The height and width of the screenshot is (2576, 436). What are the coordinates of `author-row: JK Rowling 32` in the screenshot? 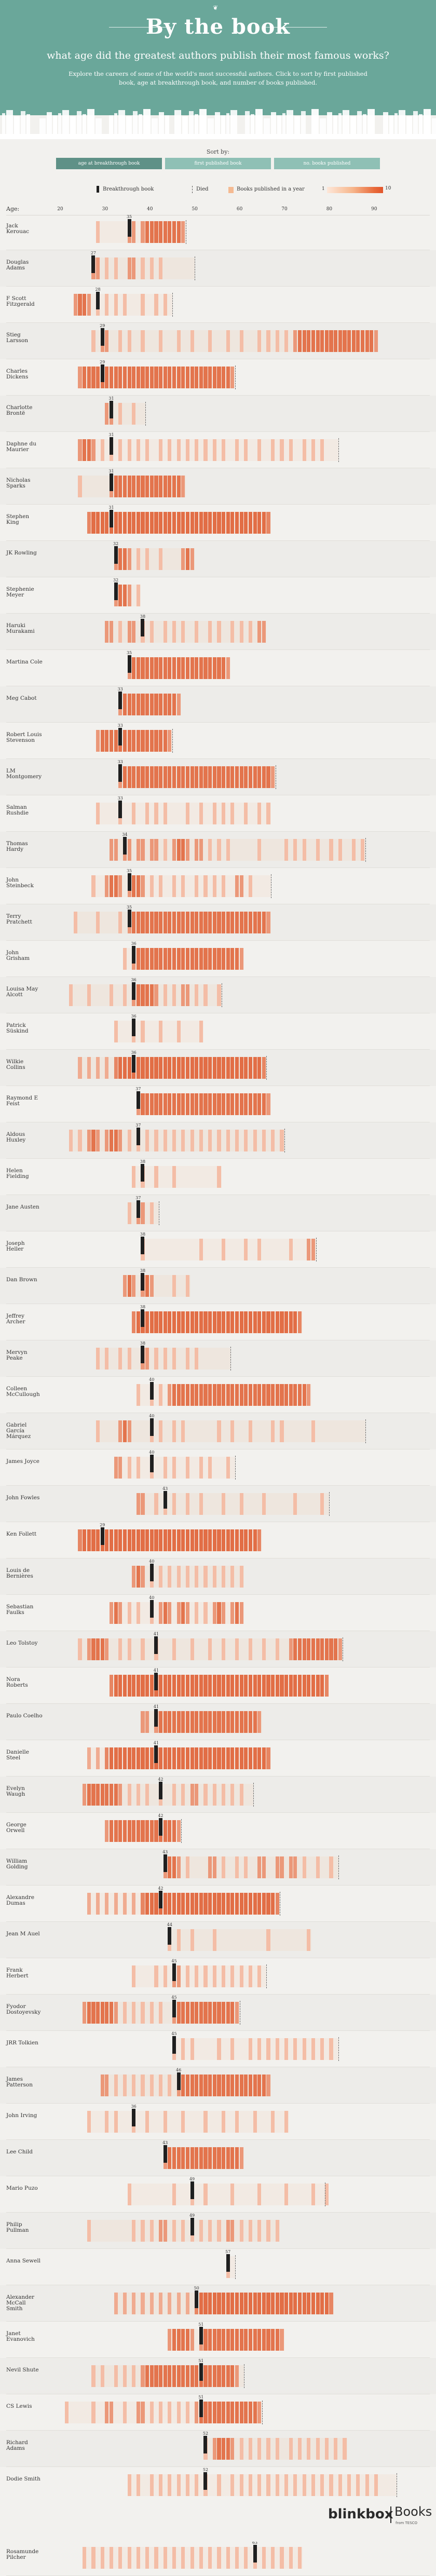 It's located at (218, 559).